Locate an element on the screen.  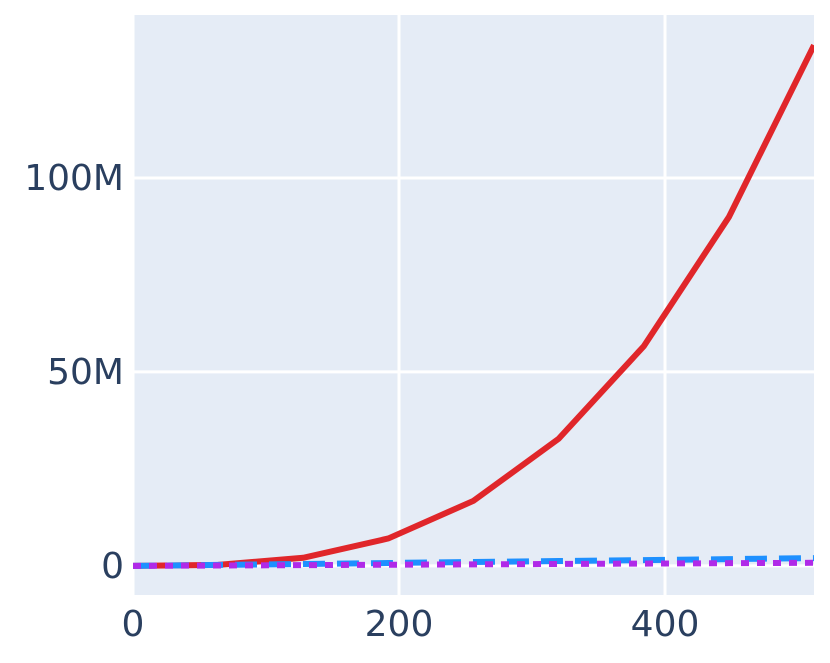
series-line is located at coordinates (473, 564).